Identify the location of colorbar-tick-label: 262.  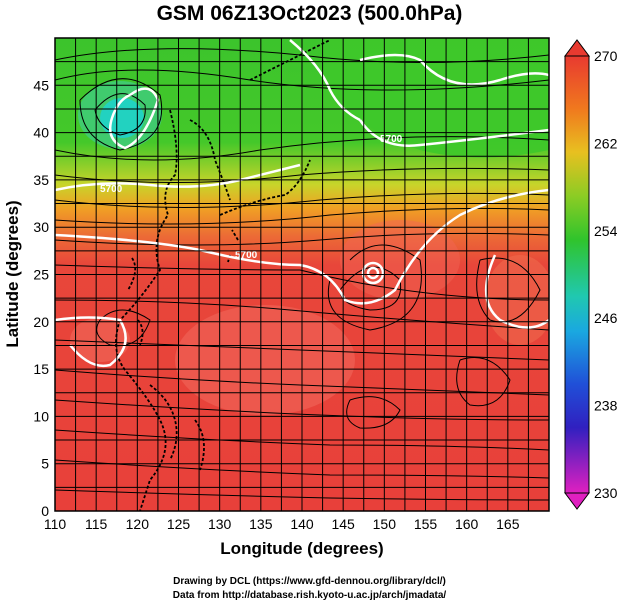
(606, 143).